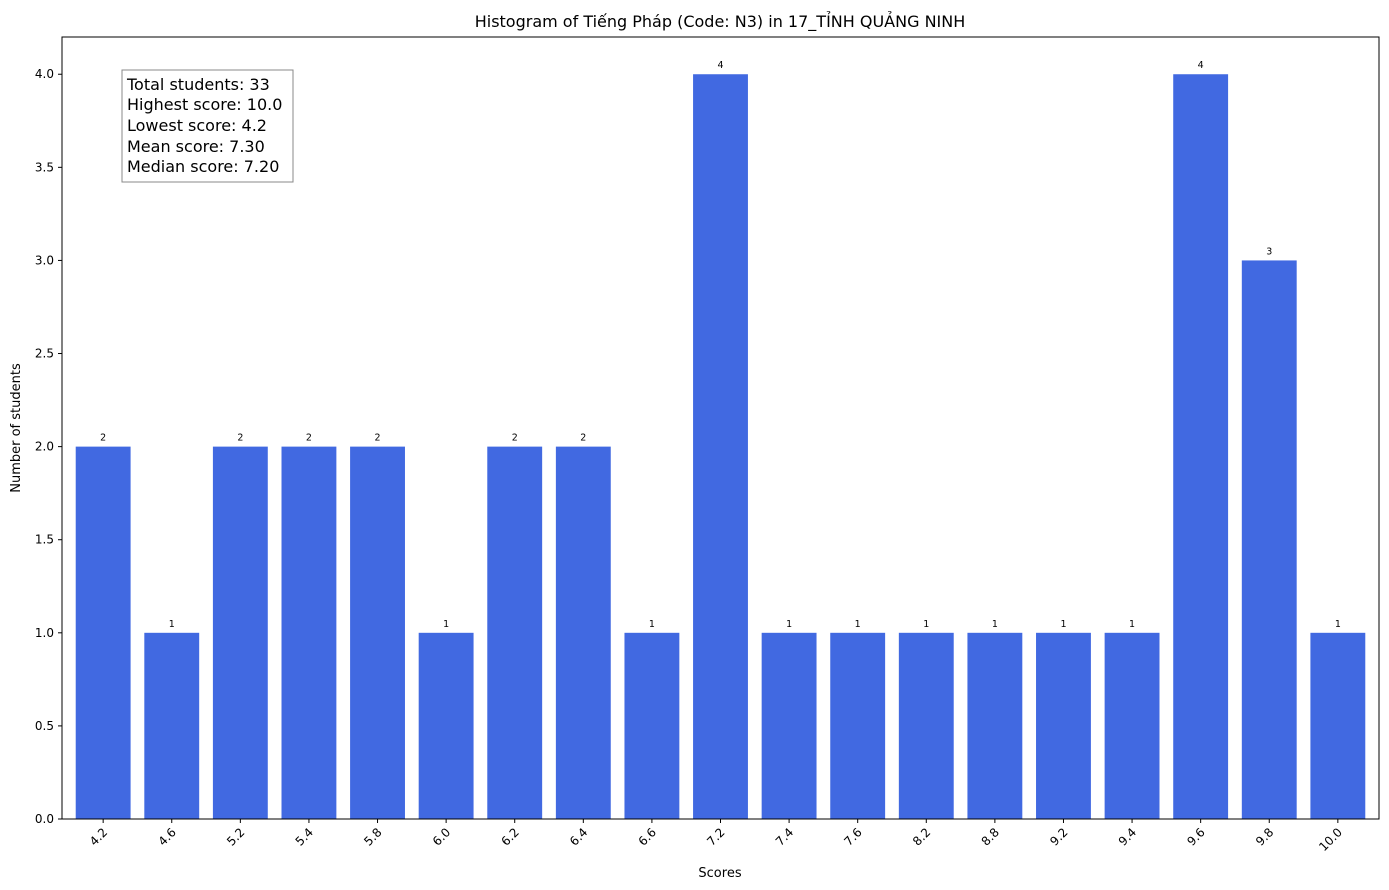 The height and width of the screenshot is (890, 1389). What do you see at coordinates (203, 166) in the screenshot?
I see `stats-median: Median score: 7.20` at bounding box center [203, 166].